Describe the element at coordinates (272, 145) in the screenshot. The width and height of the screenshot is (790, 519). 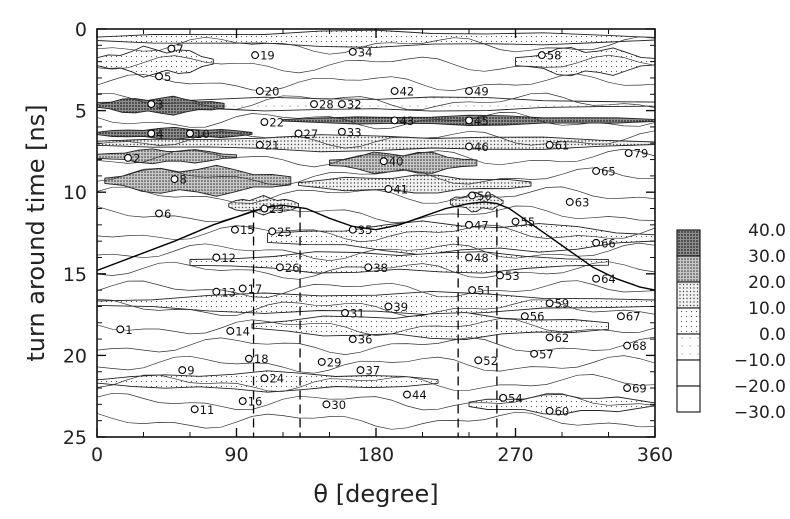
I see `marker-label: 21` at that location.